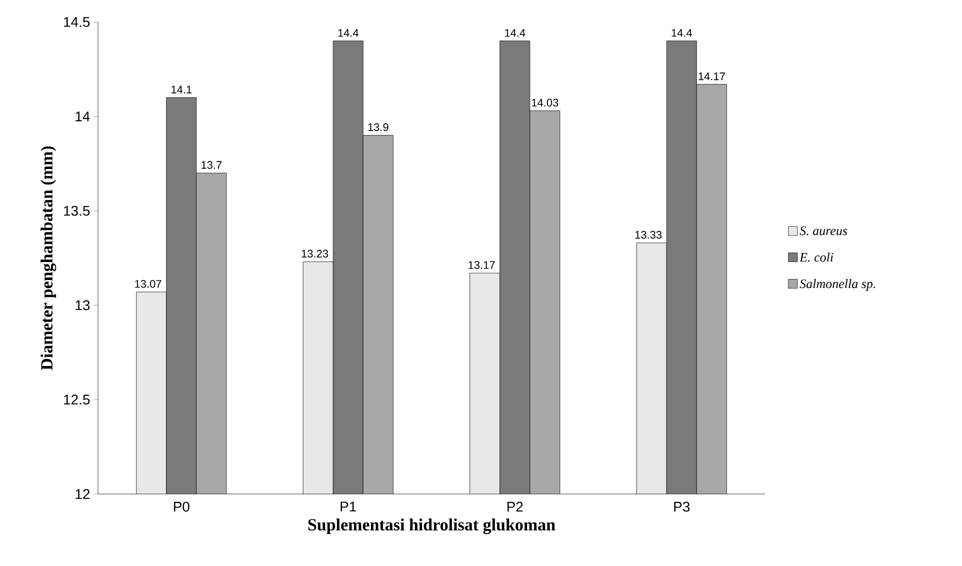 This screenshot has height=566, width=962. What do you see at coordinates (682, 507) in the screenshot?
I see `x-tick-label: P3` at bounding box center [682, 507].